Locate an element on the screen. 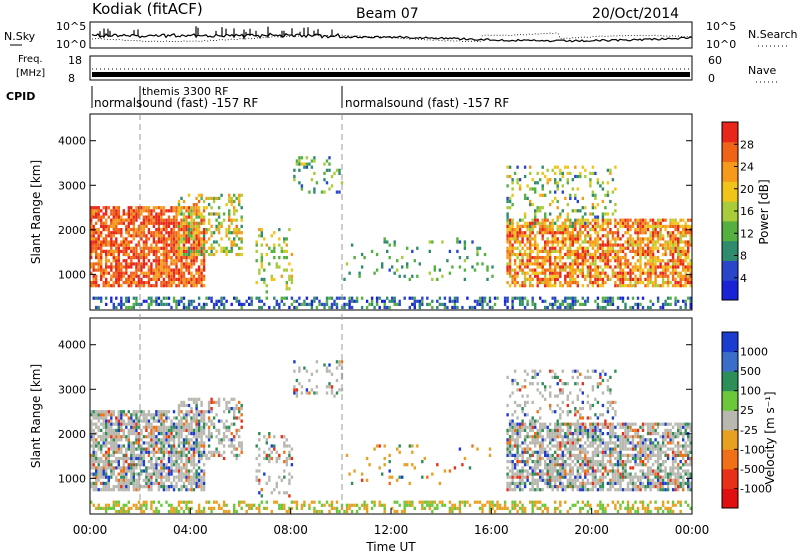 The width and height of the screenshot is (800, 558). colorbar-tick-label: 8 is located at coordinates (743, 256).